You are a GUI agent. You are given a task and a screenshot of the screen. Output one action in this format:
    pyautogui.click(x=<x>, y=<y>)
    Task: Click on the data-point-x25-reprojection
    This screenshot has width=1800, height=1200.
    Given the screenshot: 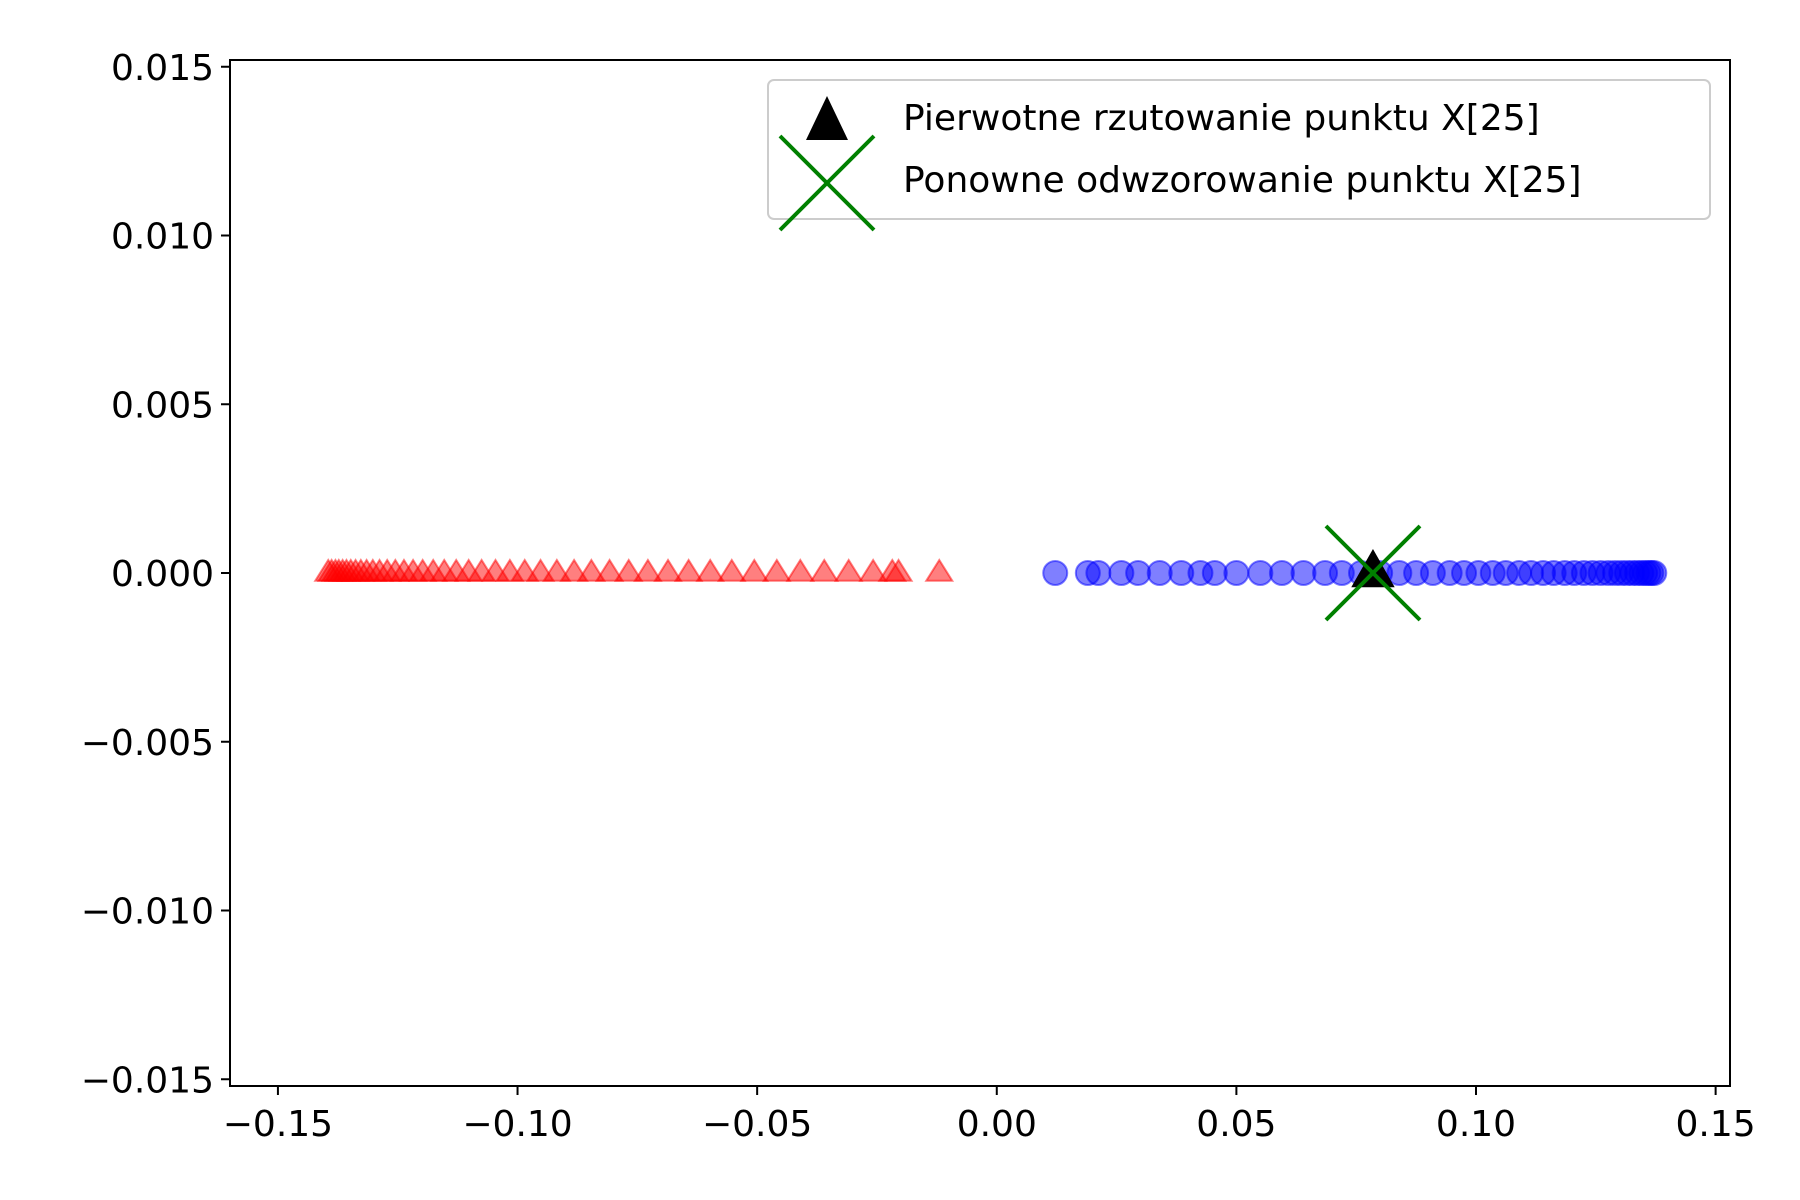 What is the action you would take?
    pyautogui.click(x=1373, y=573)
    